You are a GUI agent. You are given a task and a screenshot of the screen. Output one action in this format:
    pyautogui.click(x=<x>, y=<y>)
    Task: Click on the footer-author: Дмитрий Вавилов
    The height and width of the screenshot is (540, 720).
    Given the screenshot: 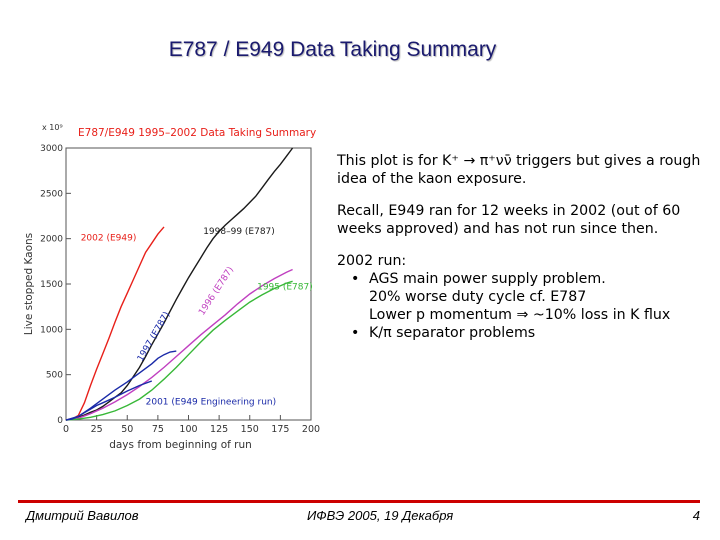 What is the action you would take?
    pyautogui.click(x=82, y=515)
    